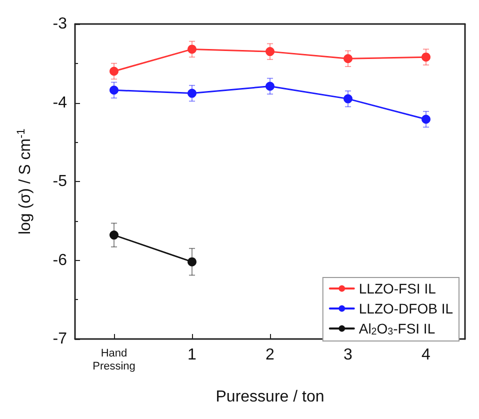 This screenshot has width=479, height=419. What do you see at coordinates (60, 181) in the screenshot?
I see `y-tick-label: -5` at bounding box center [60, 181].